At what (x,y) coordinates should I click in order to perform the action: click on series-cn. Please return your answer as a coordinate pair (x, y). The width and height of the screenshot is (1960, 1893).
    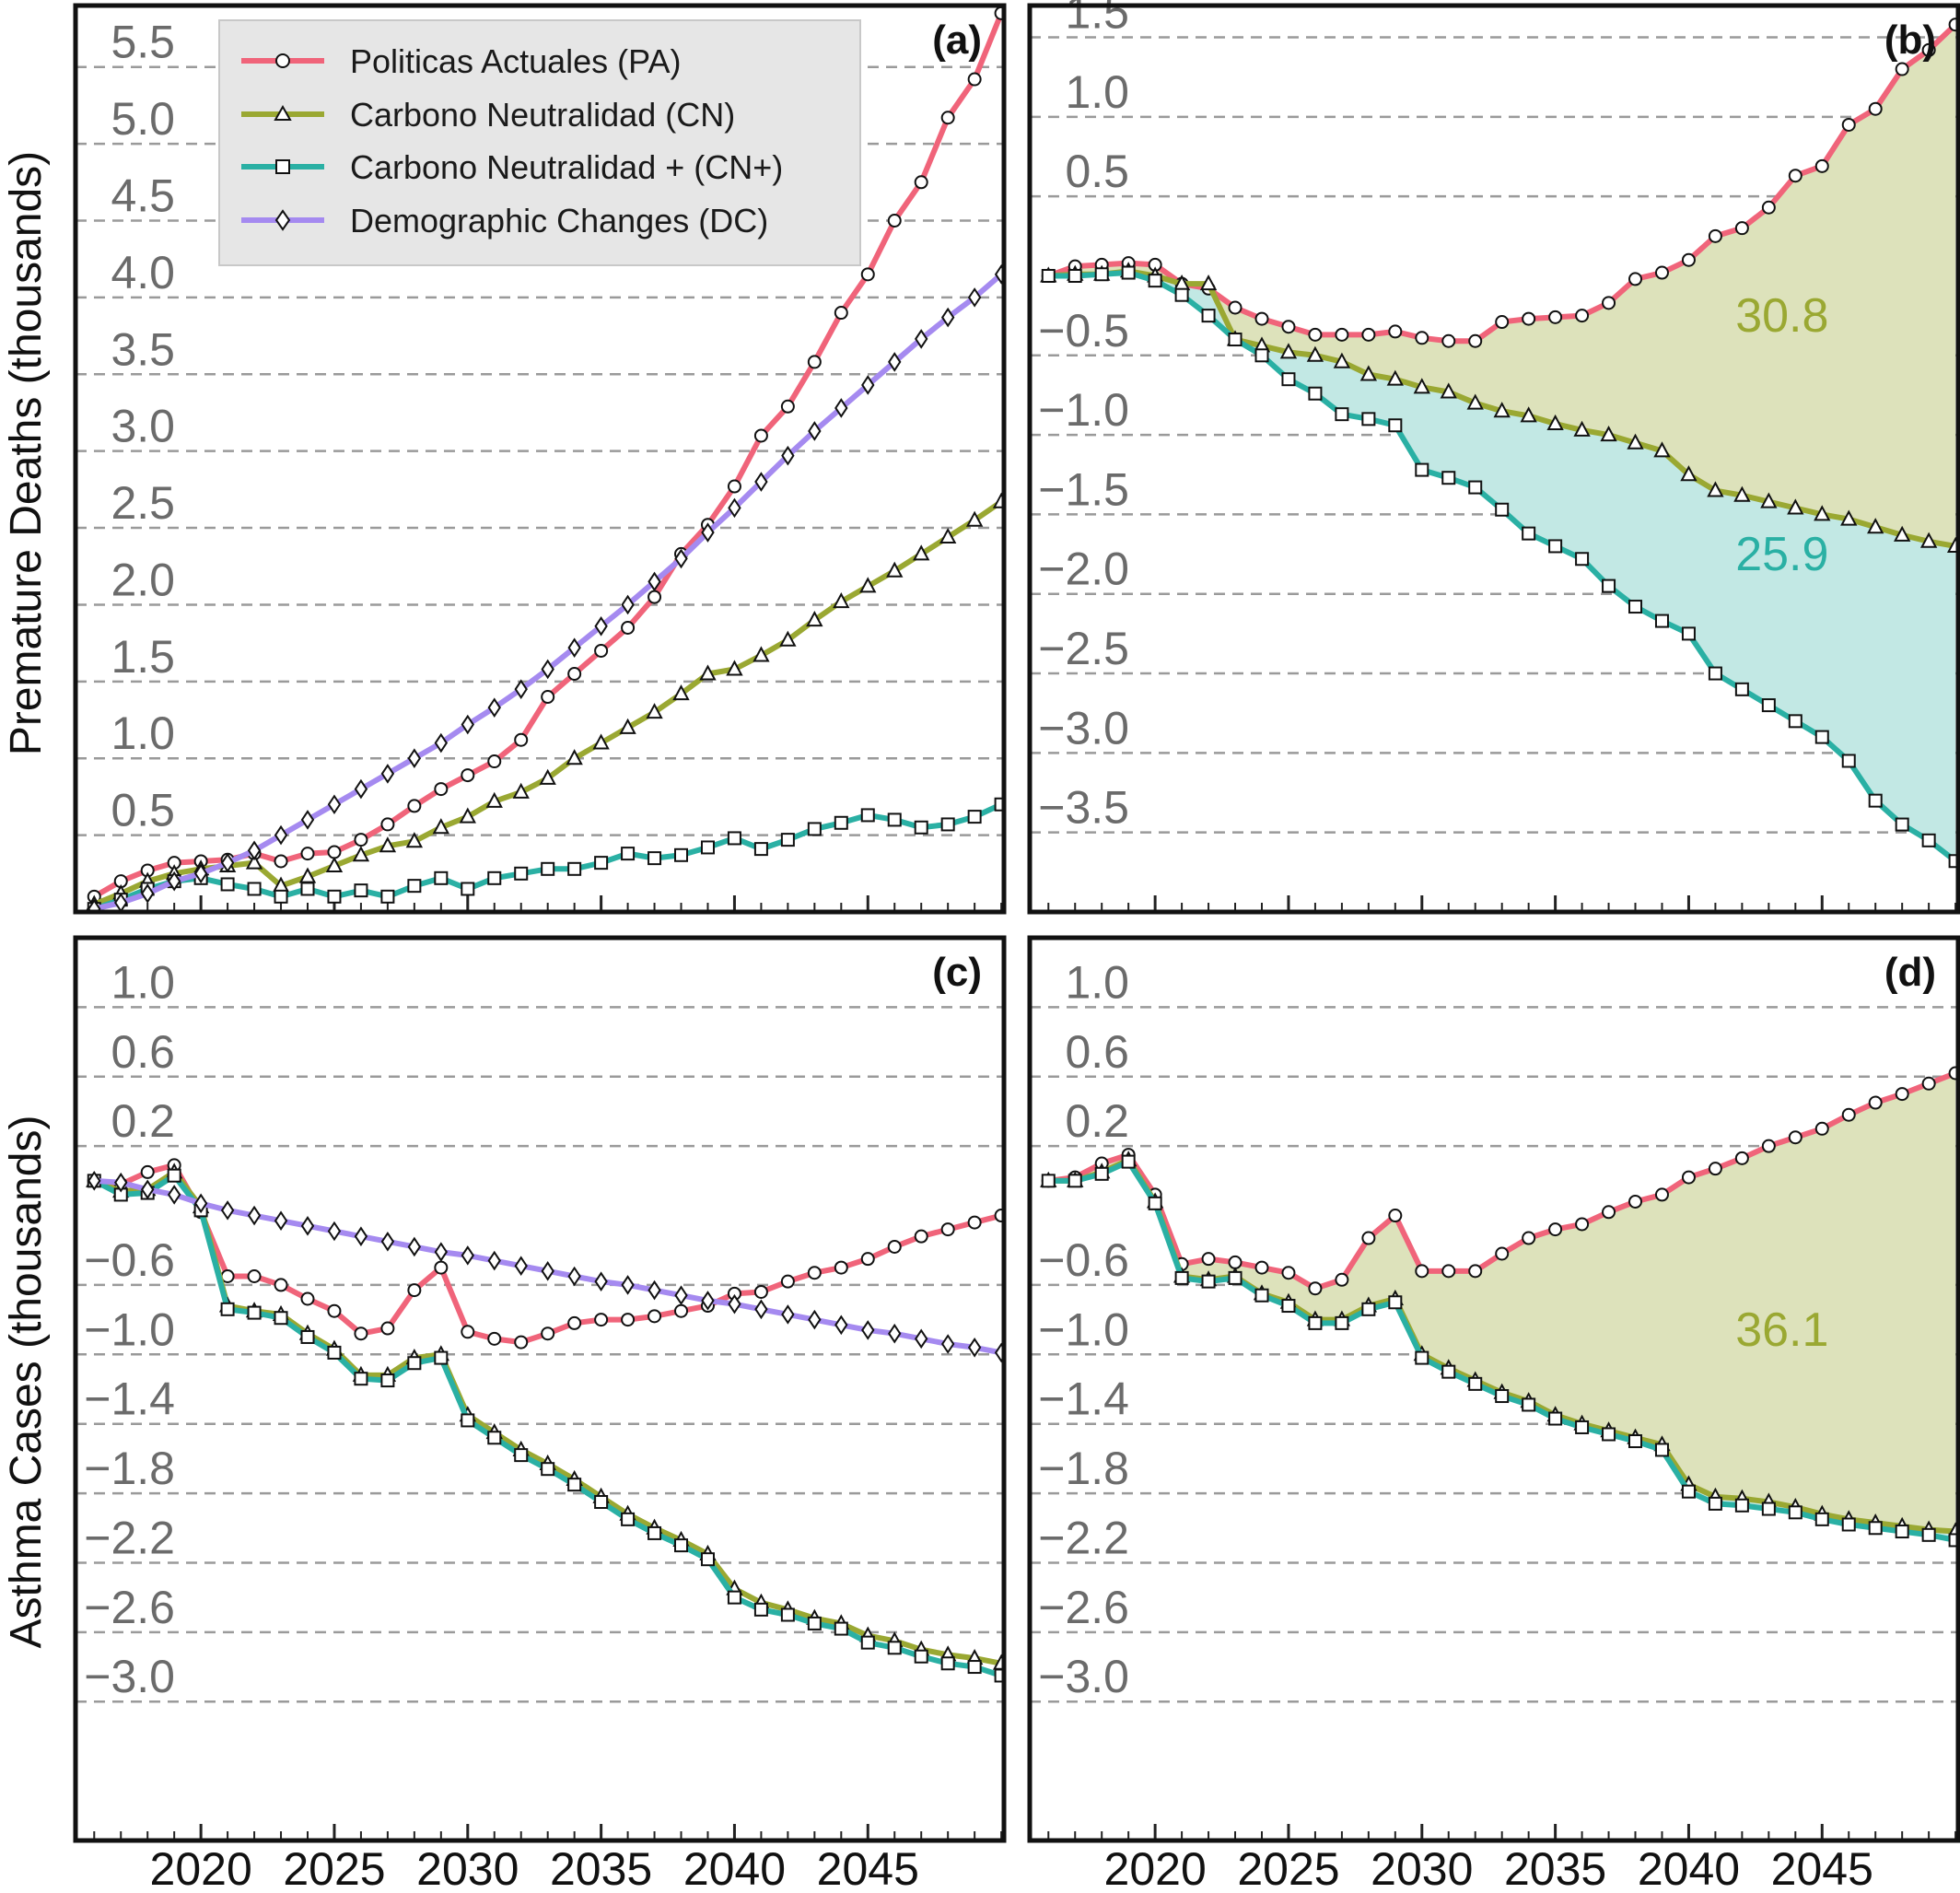
    Looking at the image, I should click on (545, 1417).